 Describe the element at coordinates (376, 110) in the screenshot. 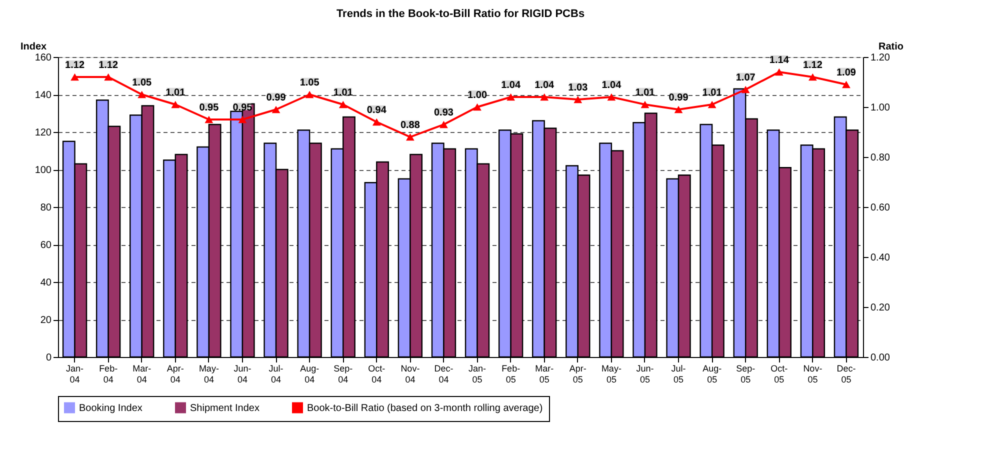

I see `data-label: 0.94` at that location.